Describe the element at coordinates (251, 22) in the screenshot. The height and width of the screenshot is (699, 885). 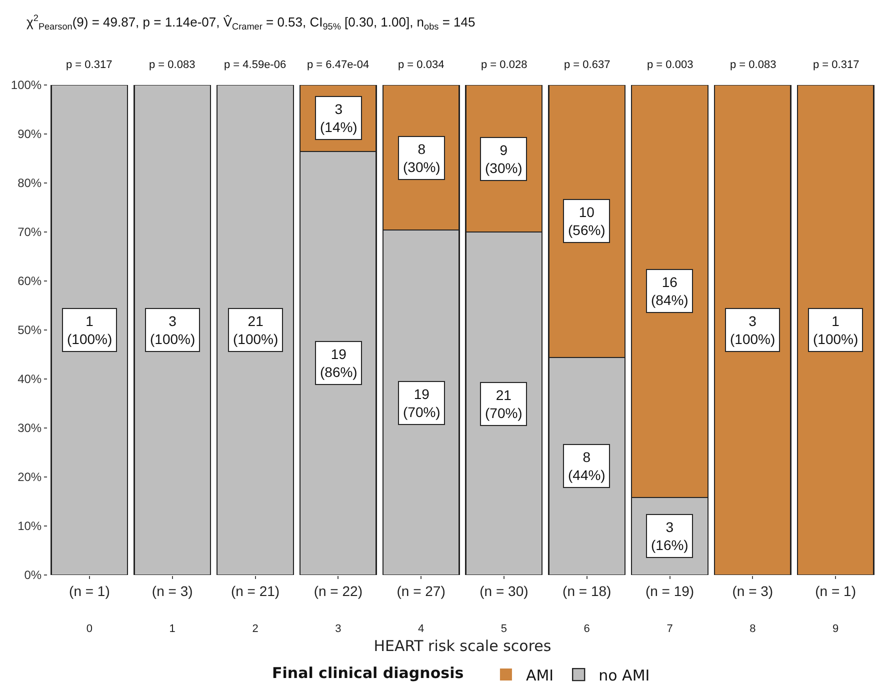
I see `text: χ$^{2}$$_{Pearson}$(9) = 49.87, p = 1.14e-07, V̂$_{Cramer}$ = 0.53, CI$_{95%}$ [0.30, 1.00], n$_{obs}$ = 145` at that location.